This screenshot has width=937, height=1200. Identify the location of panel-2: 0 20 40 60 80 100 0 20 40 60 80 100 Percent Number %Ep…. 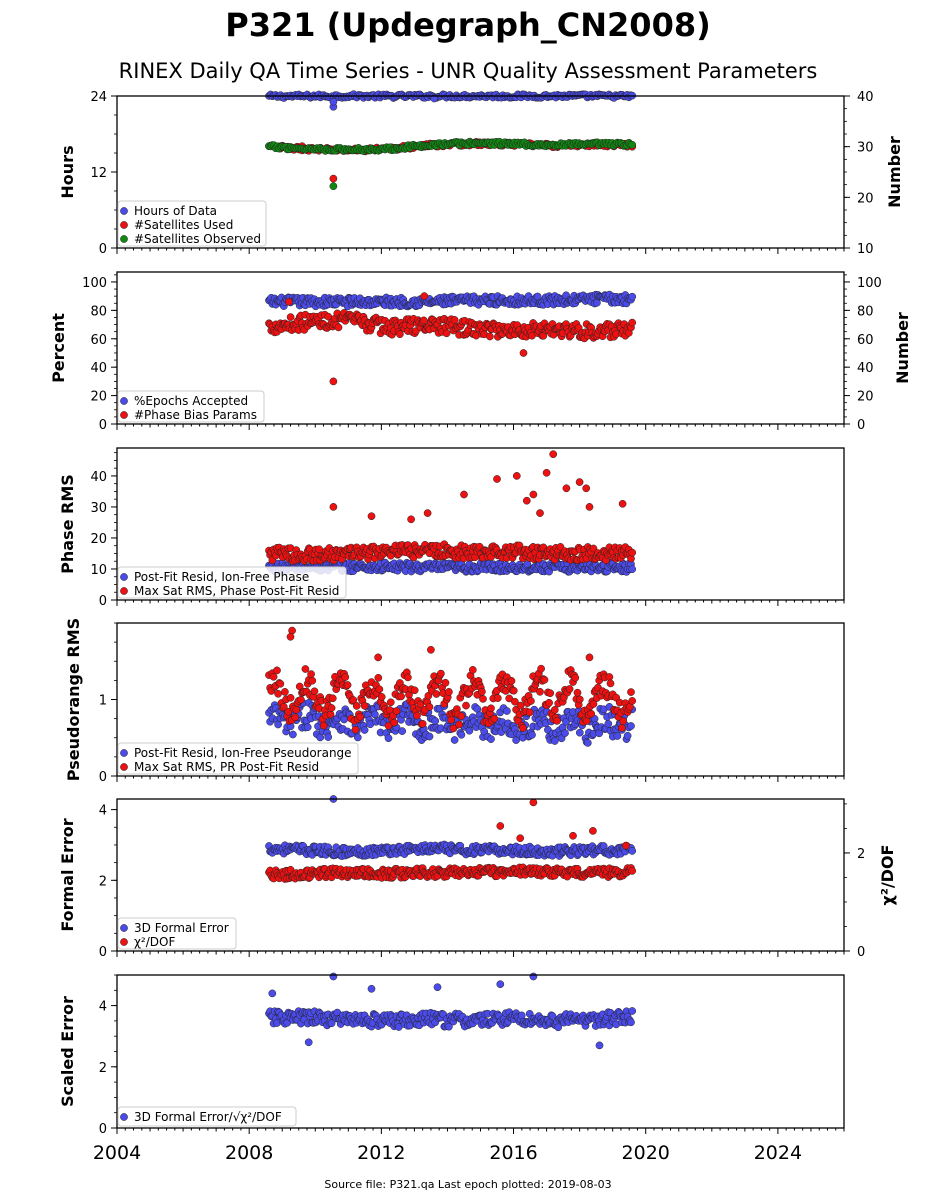
(480, 352).